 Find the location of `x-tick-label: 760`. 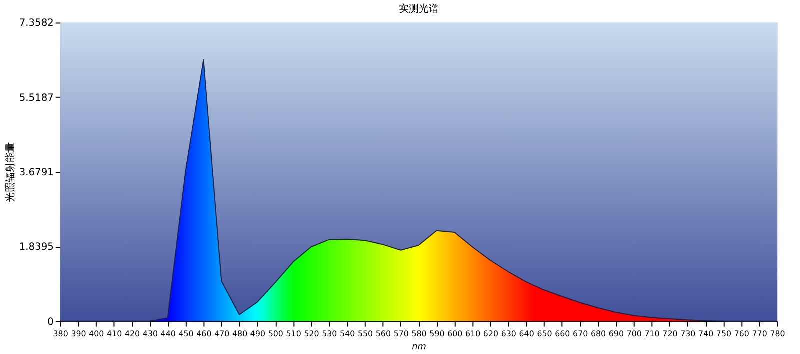

x-tick-label: 760 is located at coordinates (742, 334).